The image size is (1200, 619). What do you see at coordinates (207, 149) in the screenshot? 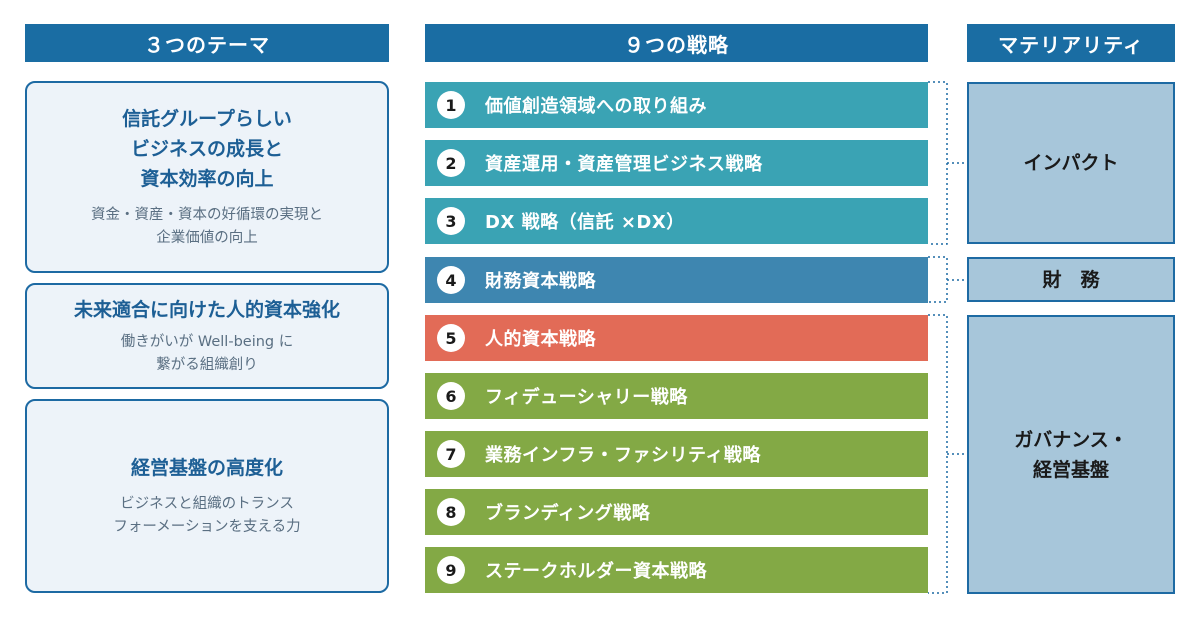
I see `theme-title: 信託グループらしい ビジネスの成長と 資本効率の向上` at bounding box center [207, 149].